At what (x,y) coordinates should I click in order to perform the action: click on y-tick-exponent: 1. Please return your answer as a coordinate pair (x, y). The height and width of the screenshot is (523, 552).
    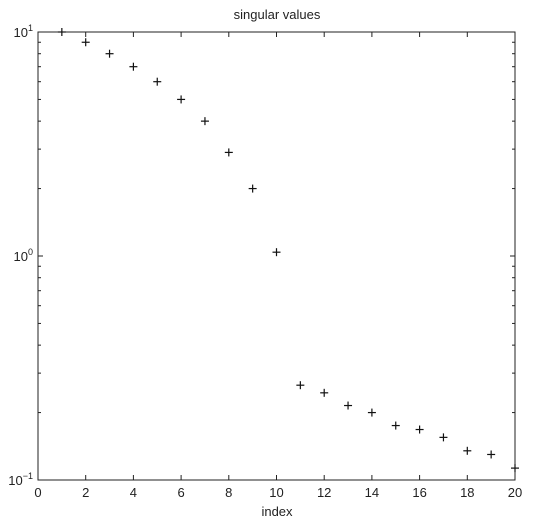
    Looking at the image, I should click on (30, 28).